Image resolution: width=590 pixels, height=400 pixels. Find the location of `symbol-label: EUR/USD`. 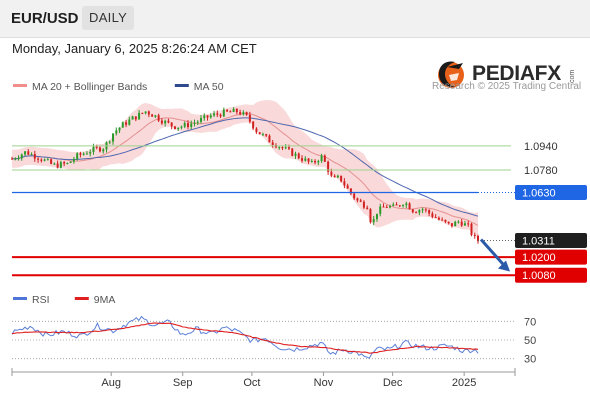

symbol-label: EUR/USD is located at coordinates (45, 18).